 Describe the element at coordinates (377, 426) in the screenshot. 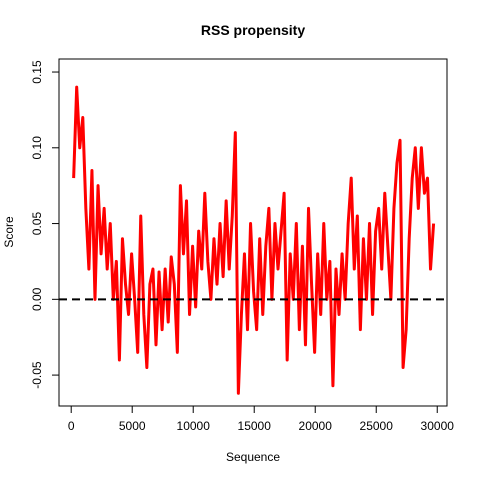

I see `x-tick-label: 25000` at that location.